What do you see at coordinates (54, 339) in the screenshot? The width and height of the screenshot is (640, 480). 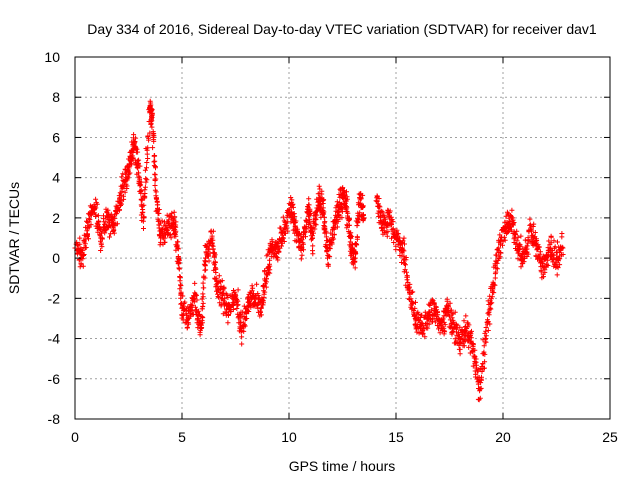 I see `y-tick-label: -4` at bounding box center [54, 339].